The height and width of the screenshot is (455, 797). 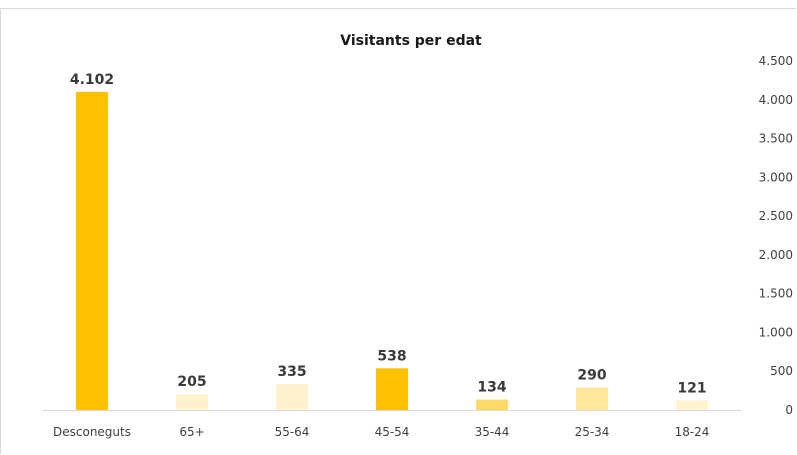 I want to click on y-tick-label: 2.000, so click(x=776, y=255).